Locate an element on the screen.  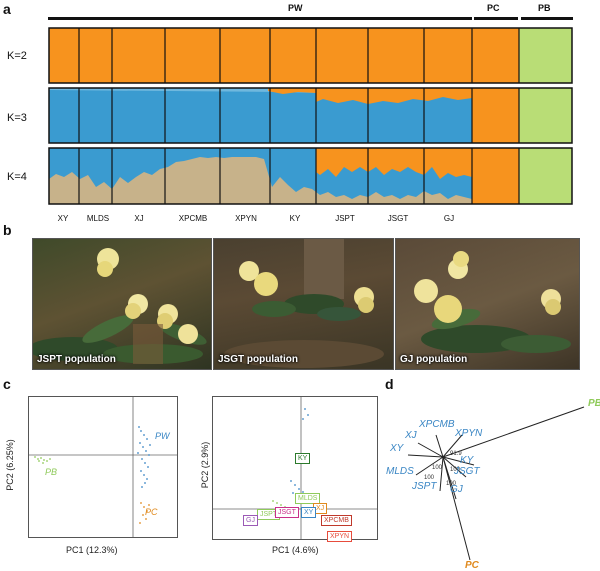
photo-caption-jspt: JSPT population is located at coordinates (76, 359).